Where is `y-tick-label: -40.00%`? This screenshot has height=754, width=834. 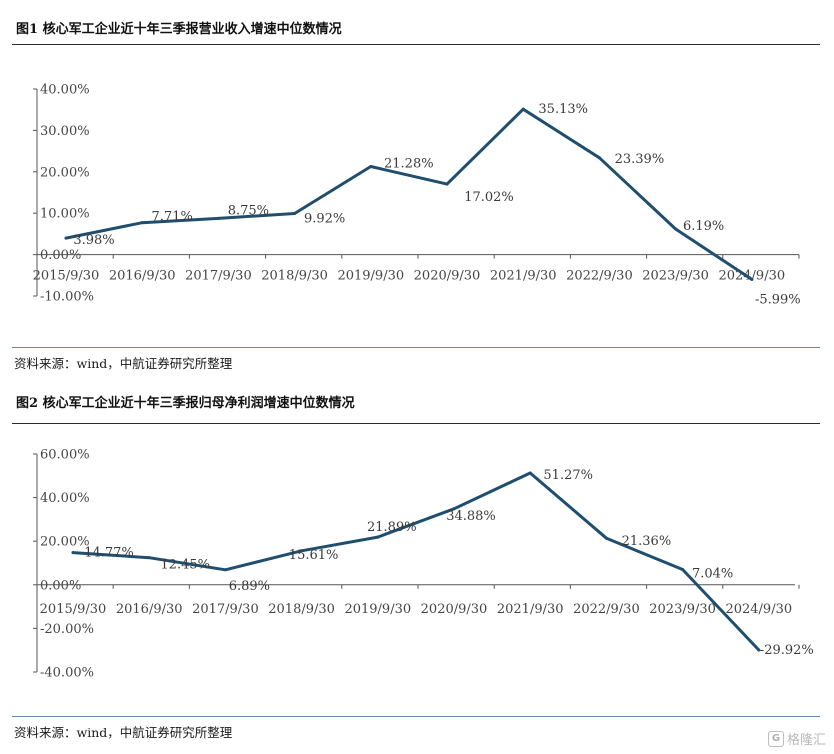
y-tick-label: -40.00% is located at coordinates (67, 673).